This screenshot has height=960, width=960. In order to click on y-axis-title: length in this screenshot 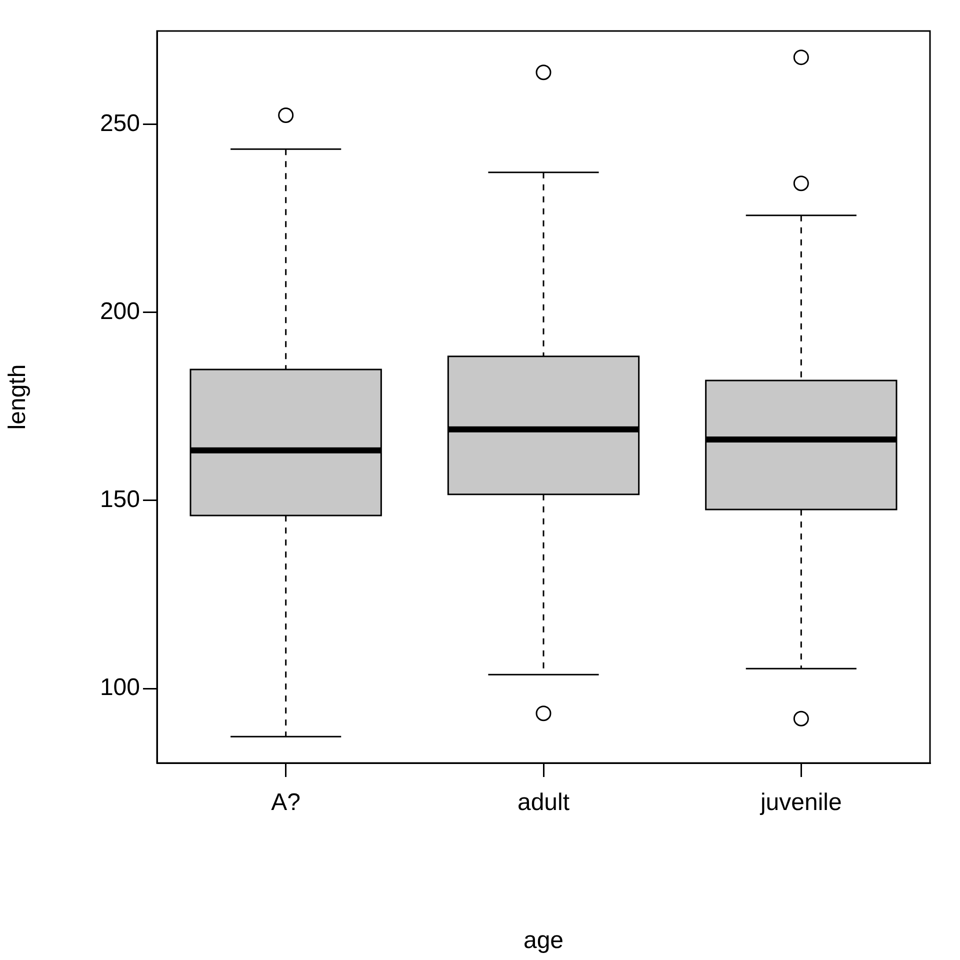, I will do `click(18, 397)`.